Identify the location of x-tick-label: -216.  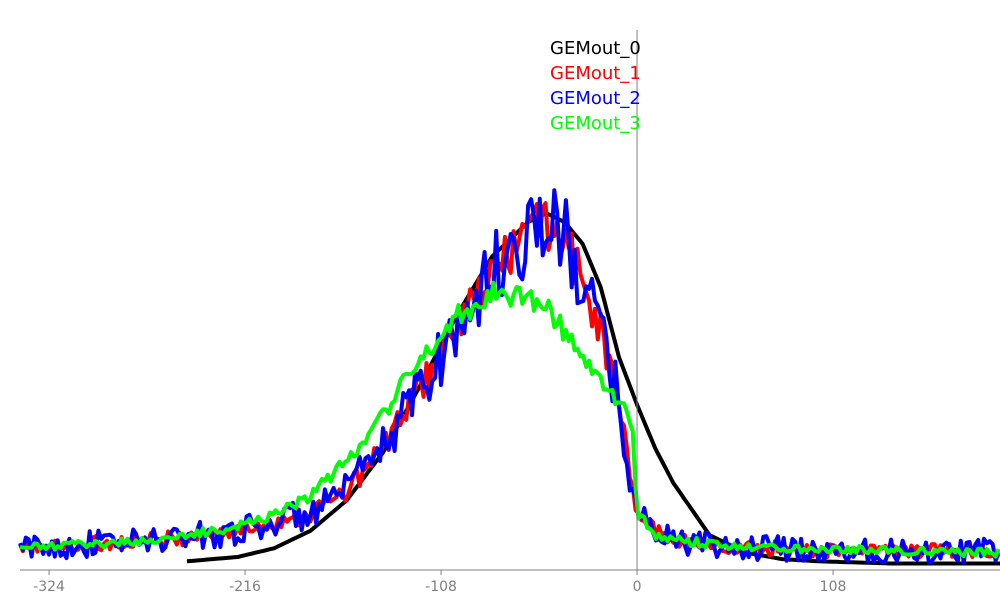
(245, 587).